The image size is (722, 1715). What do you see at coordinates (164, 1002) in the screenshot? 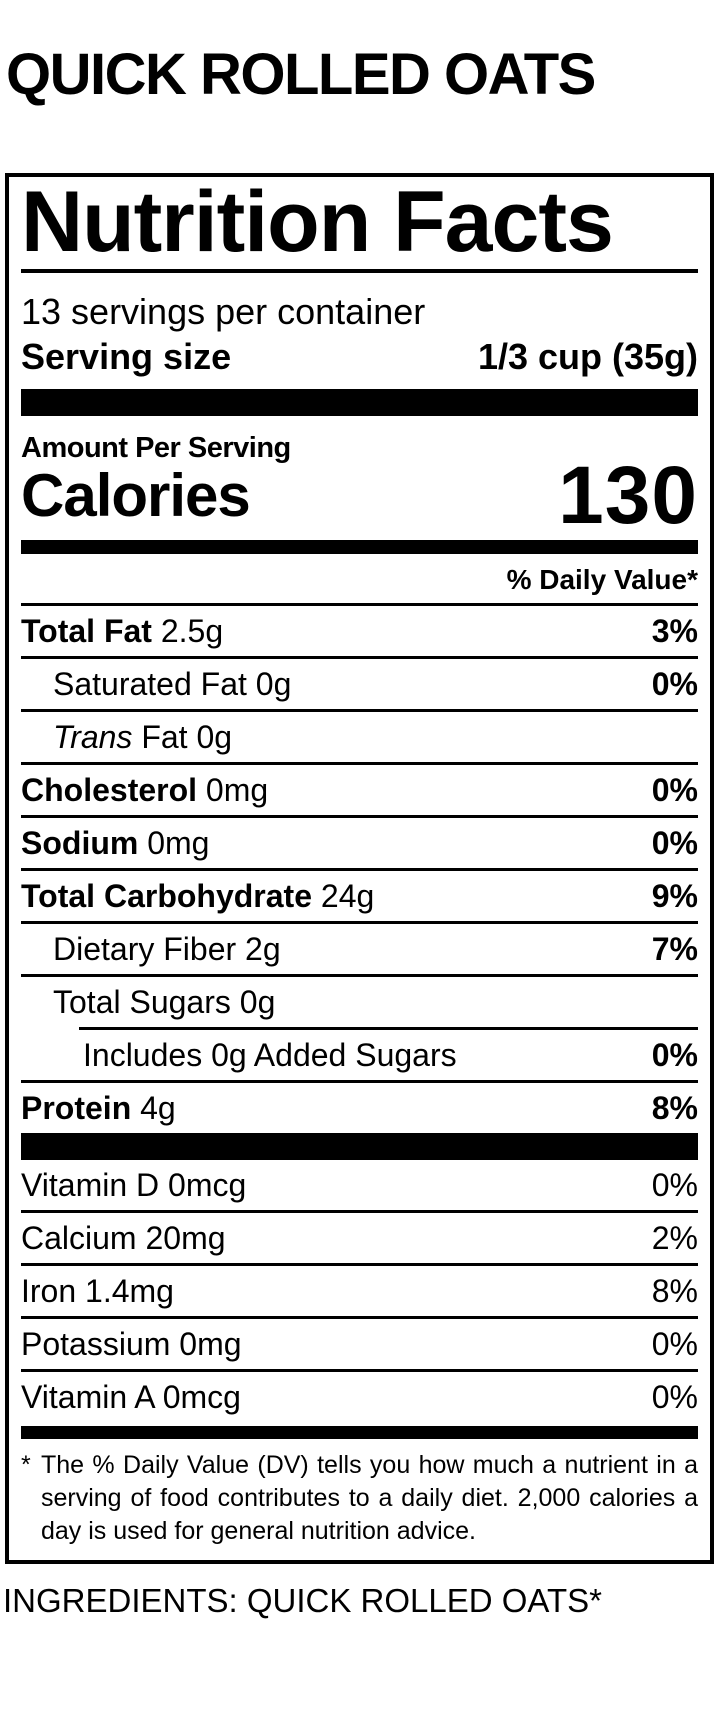
I see `row-total-sugars: Total Sugars 0g` at bounding box center [164, 1002].